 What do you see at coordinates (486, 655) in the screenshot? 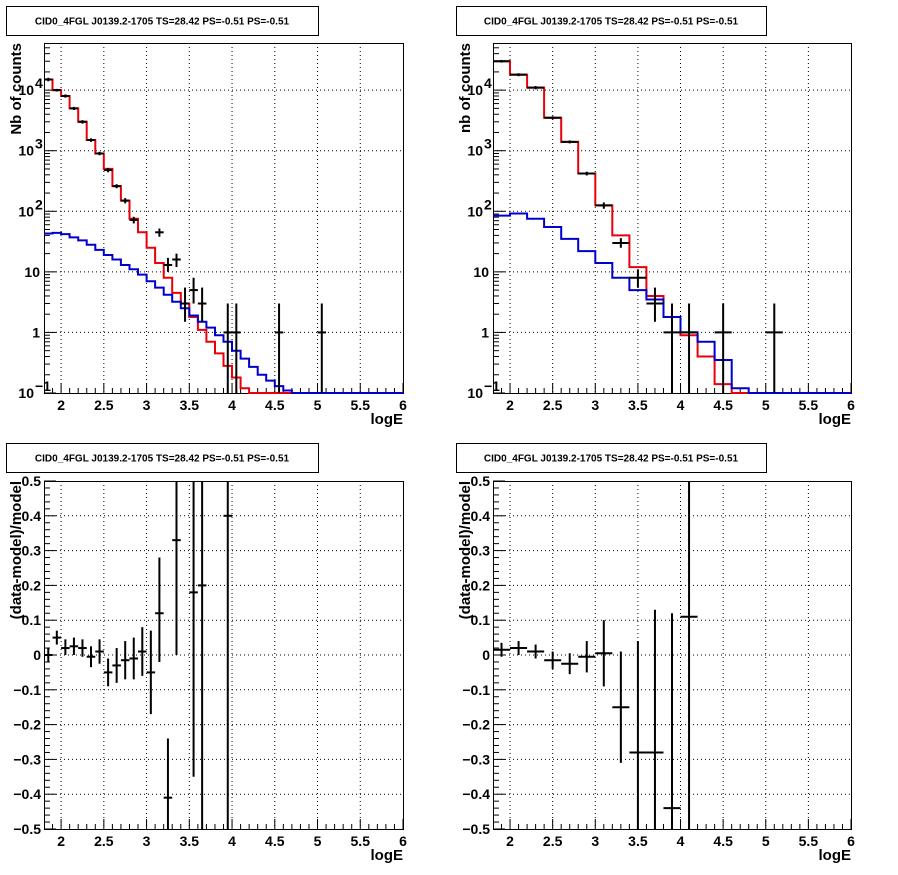
I see `y-tick-label: 0` at bounding box center [486, 655].